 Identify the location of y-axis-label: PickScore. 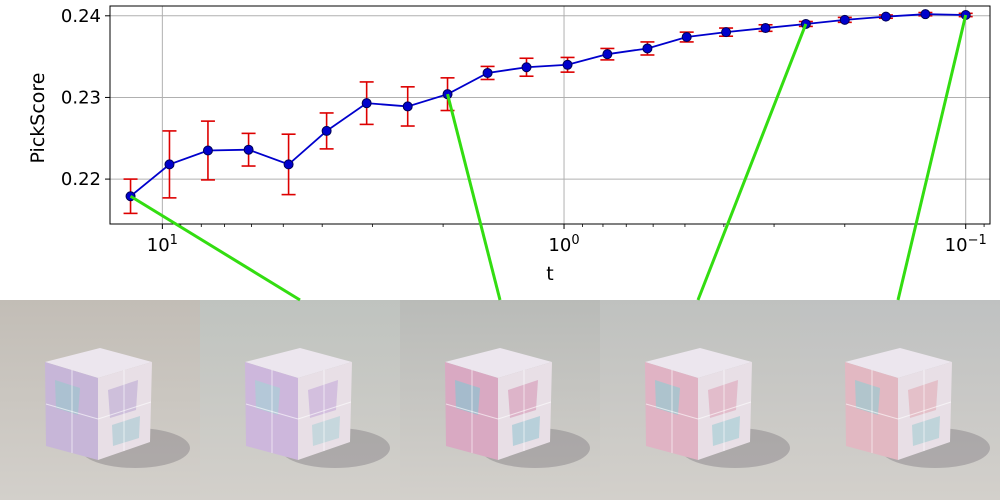
(38, 118).